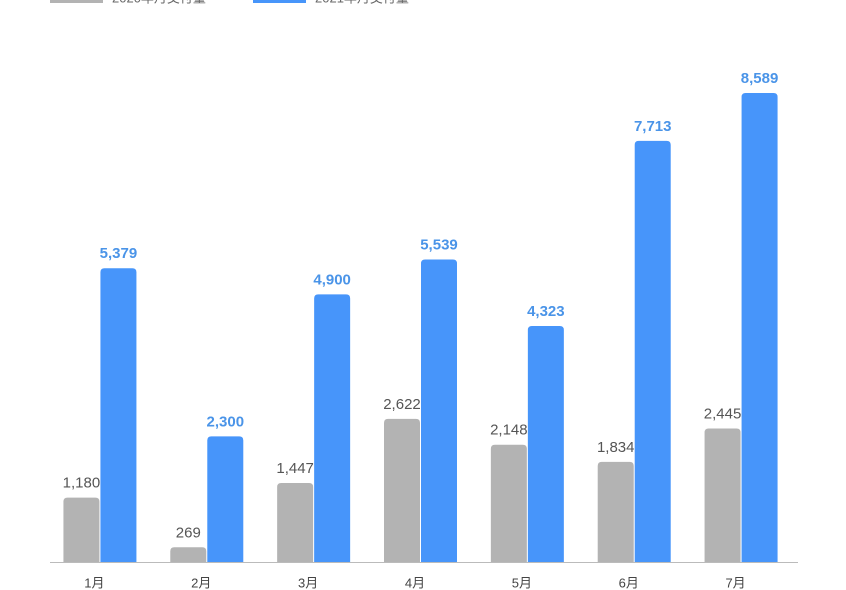  Describe the element at coordinates (439, 245) in the screenshot. I see `value-label: 5,539` at that location.